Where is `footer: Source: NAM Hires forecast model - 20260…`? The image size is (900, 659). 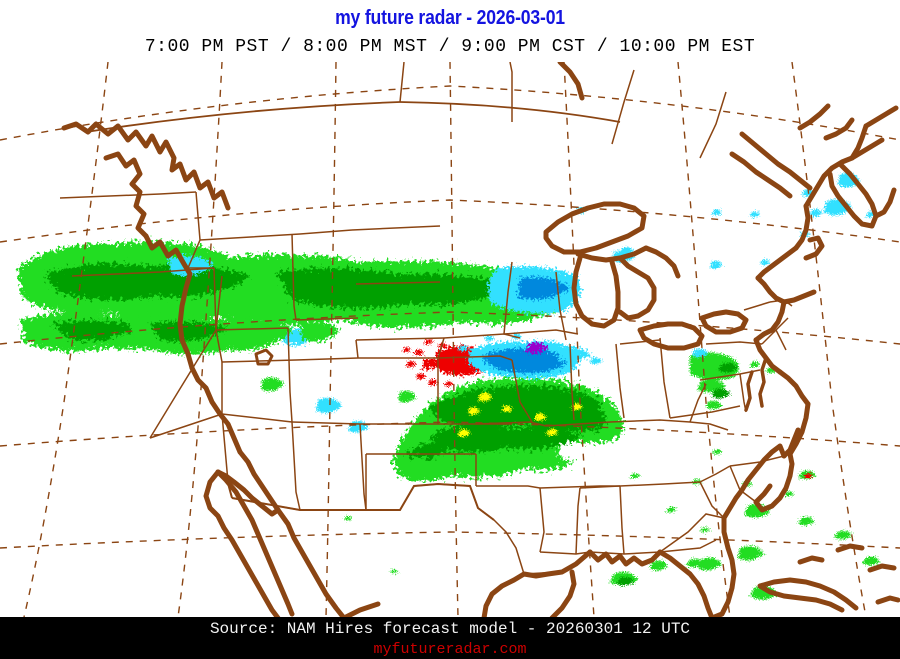 footer: Source: NAM Hires forecast model - 20260… is located at coordinates (450, 638).